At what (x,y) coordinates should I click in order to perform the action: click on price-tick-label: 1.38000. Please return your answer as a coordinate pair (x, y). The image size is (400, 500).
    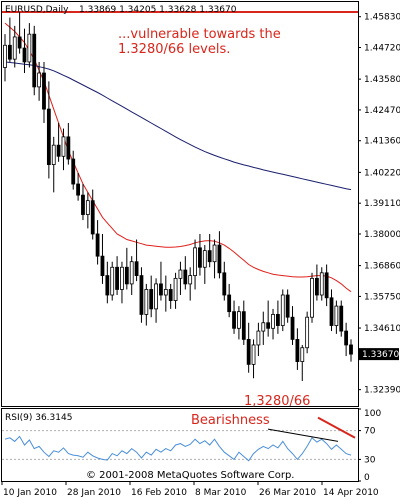
    Looking at the image, I should click on (382, 235).